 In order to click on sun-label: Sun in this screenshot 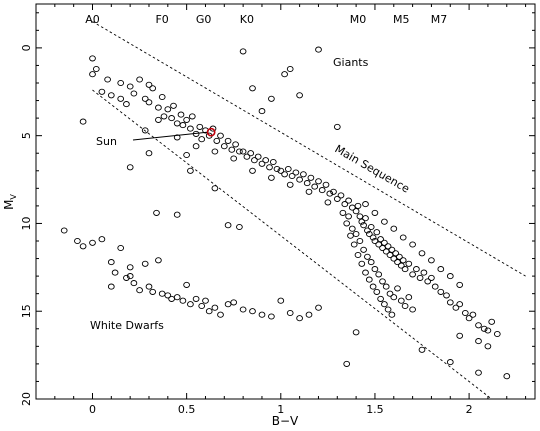, I will do `click(106, 141)`.